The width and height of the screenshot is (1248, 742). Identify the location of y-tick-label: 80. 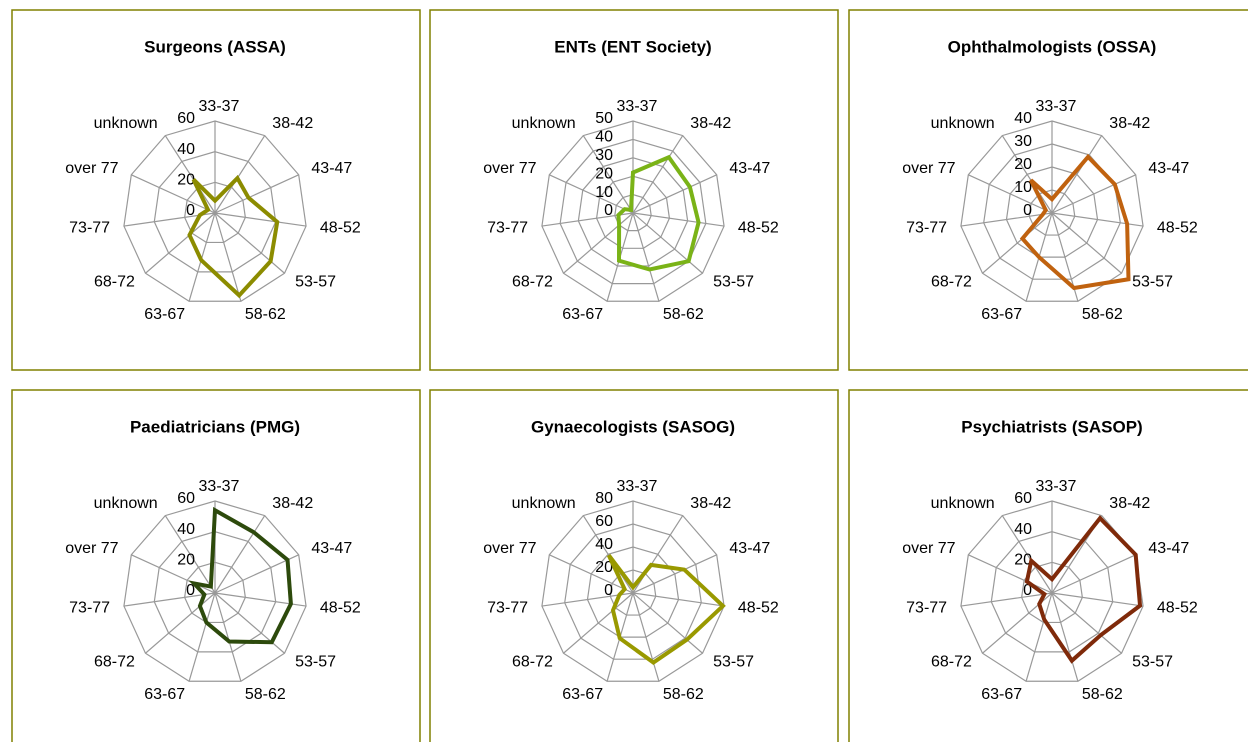
(604, 498).